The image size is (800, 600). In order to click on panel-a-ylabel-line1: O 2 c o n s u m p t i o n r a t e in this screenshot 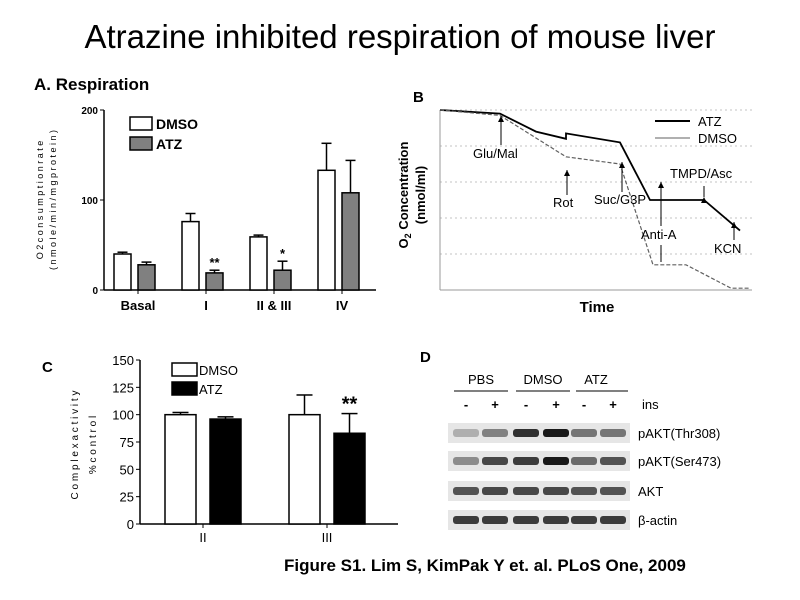, I will do `click(40, 200)`.